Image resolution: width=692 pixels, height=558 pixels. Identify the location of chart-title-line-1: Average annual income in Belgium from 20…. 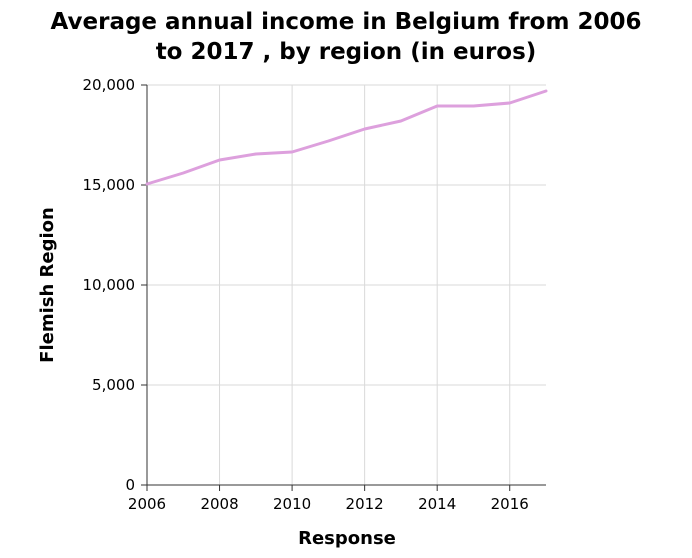
(346, 22).